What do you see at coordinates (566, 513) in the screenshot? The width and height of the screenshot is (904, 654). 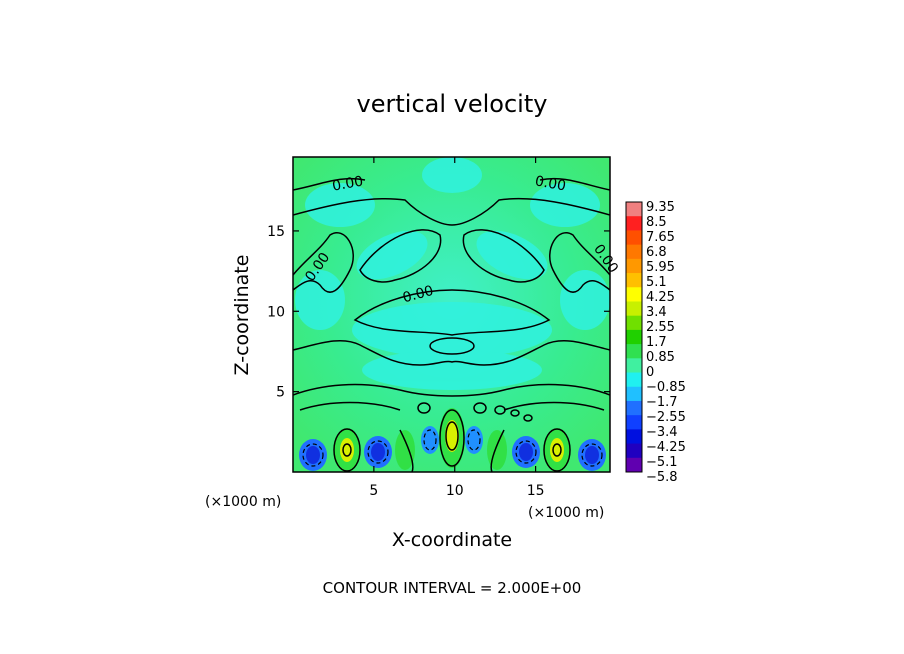 I see `z-unit-label: (×1000 m)` at bounding box center [566, 513].